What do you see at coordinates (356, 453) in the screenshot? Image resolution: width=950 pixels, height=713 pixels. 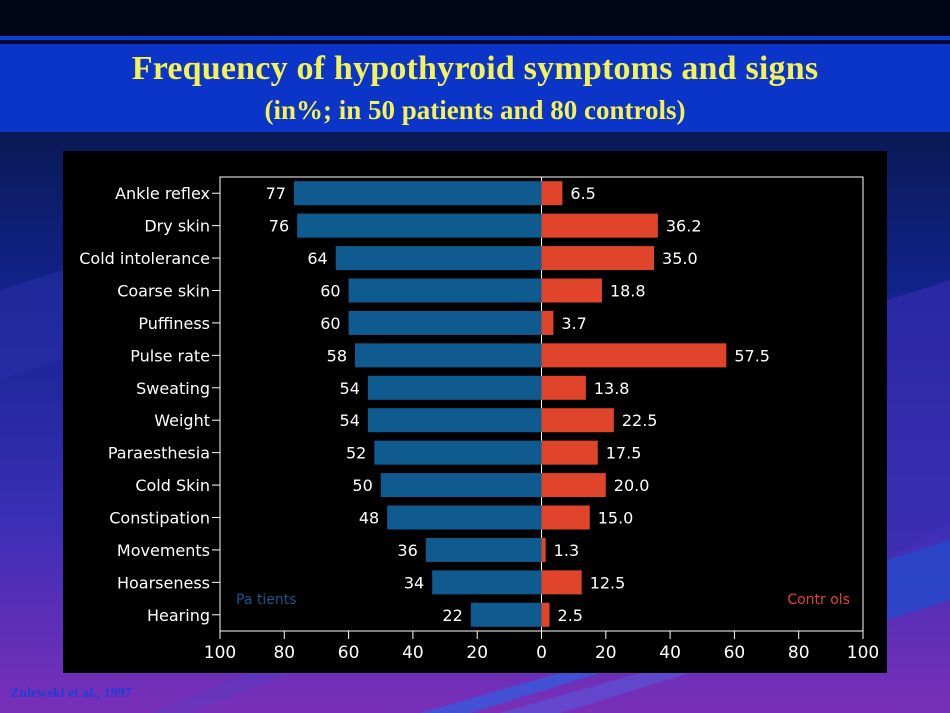 I see `patients-value-label: 52` at bounding box center [356, 453].